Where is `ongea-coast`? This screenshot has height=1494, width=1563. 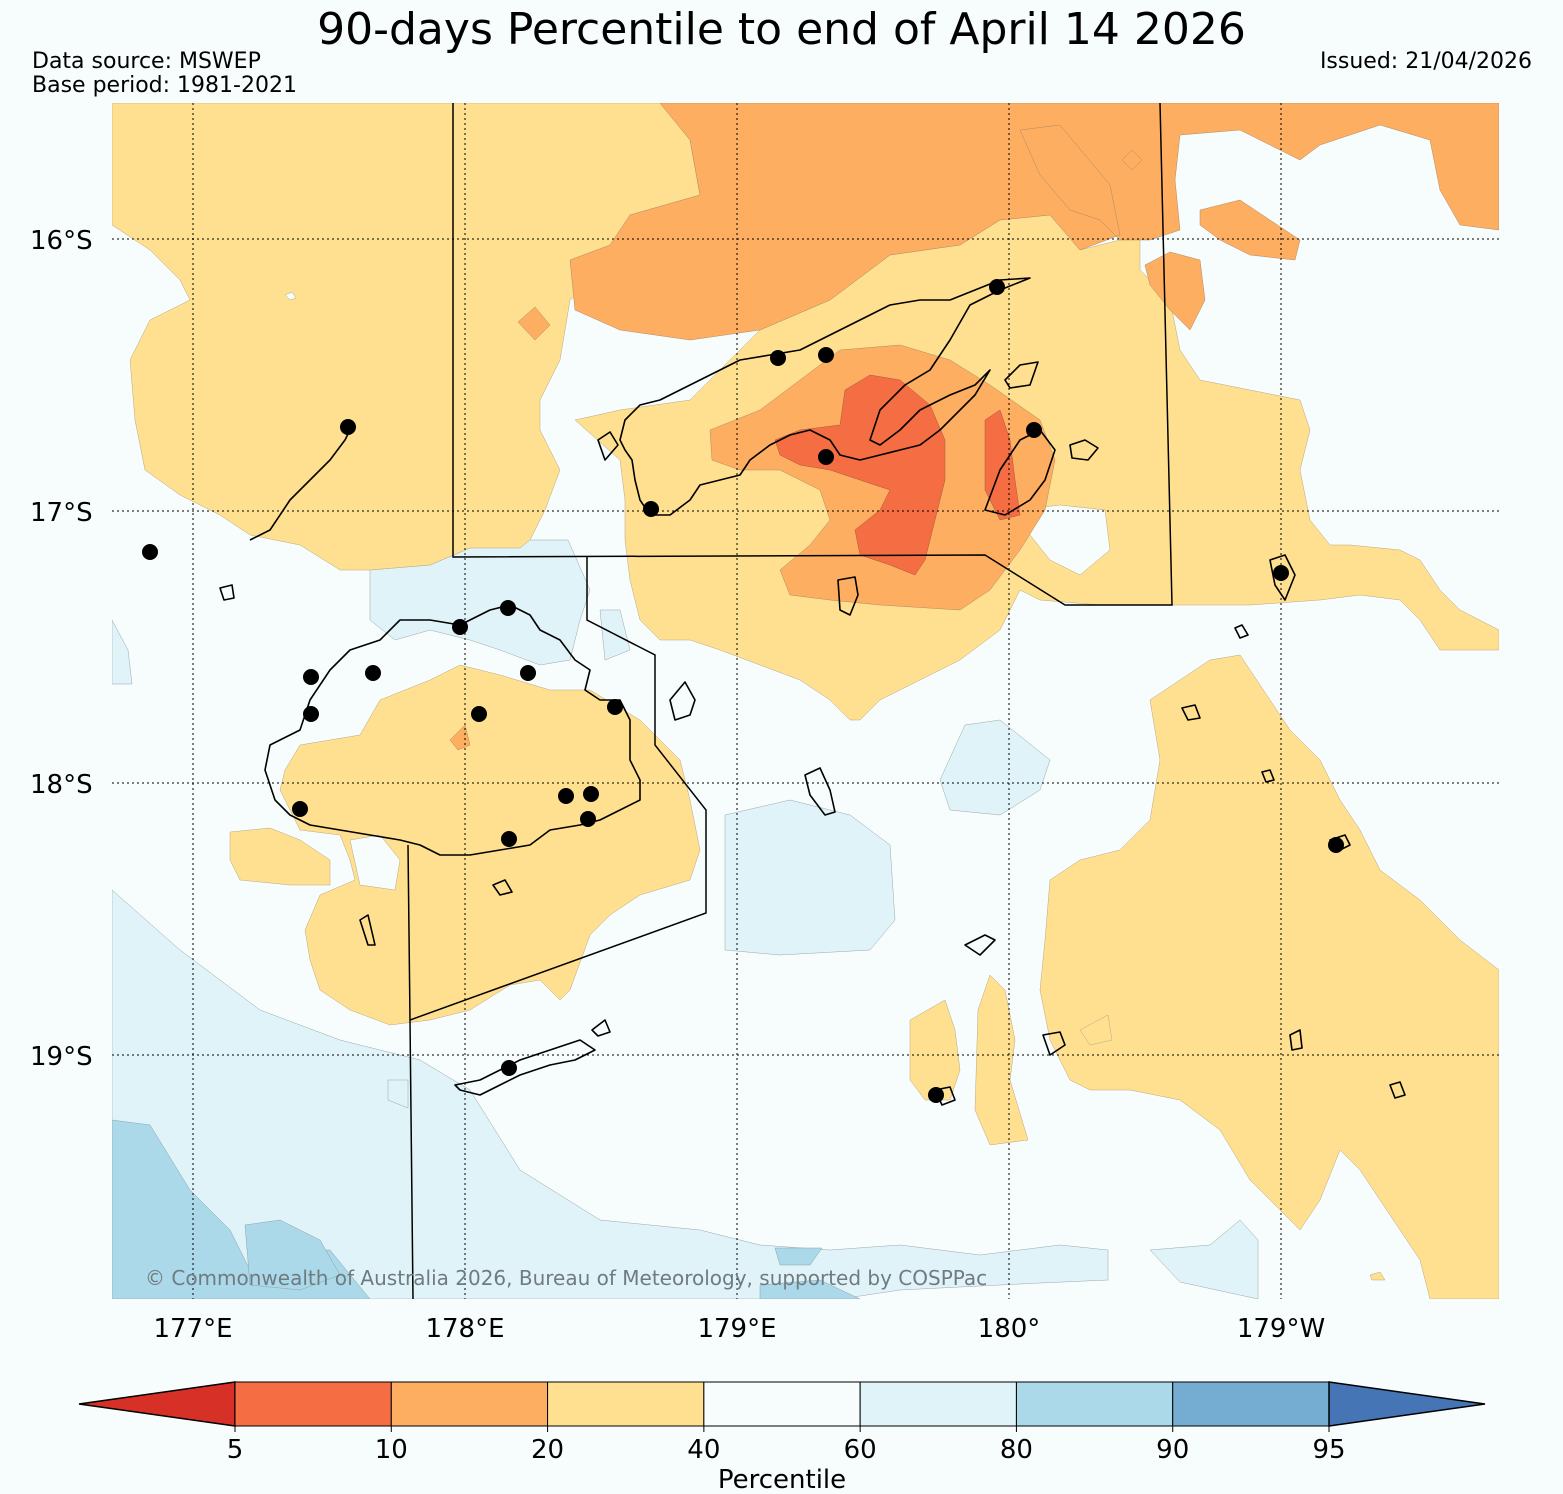 ongea-coast is located at coordinates (1397, 1090).